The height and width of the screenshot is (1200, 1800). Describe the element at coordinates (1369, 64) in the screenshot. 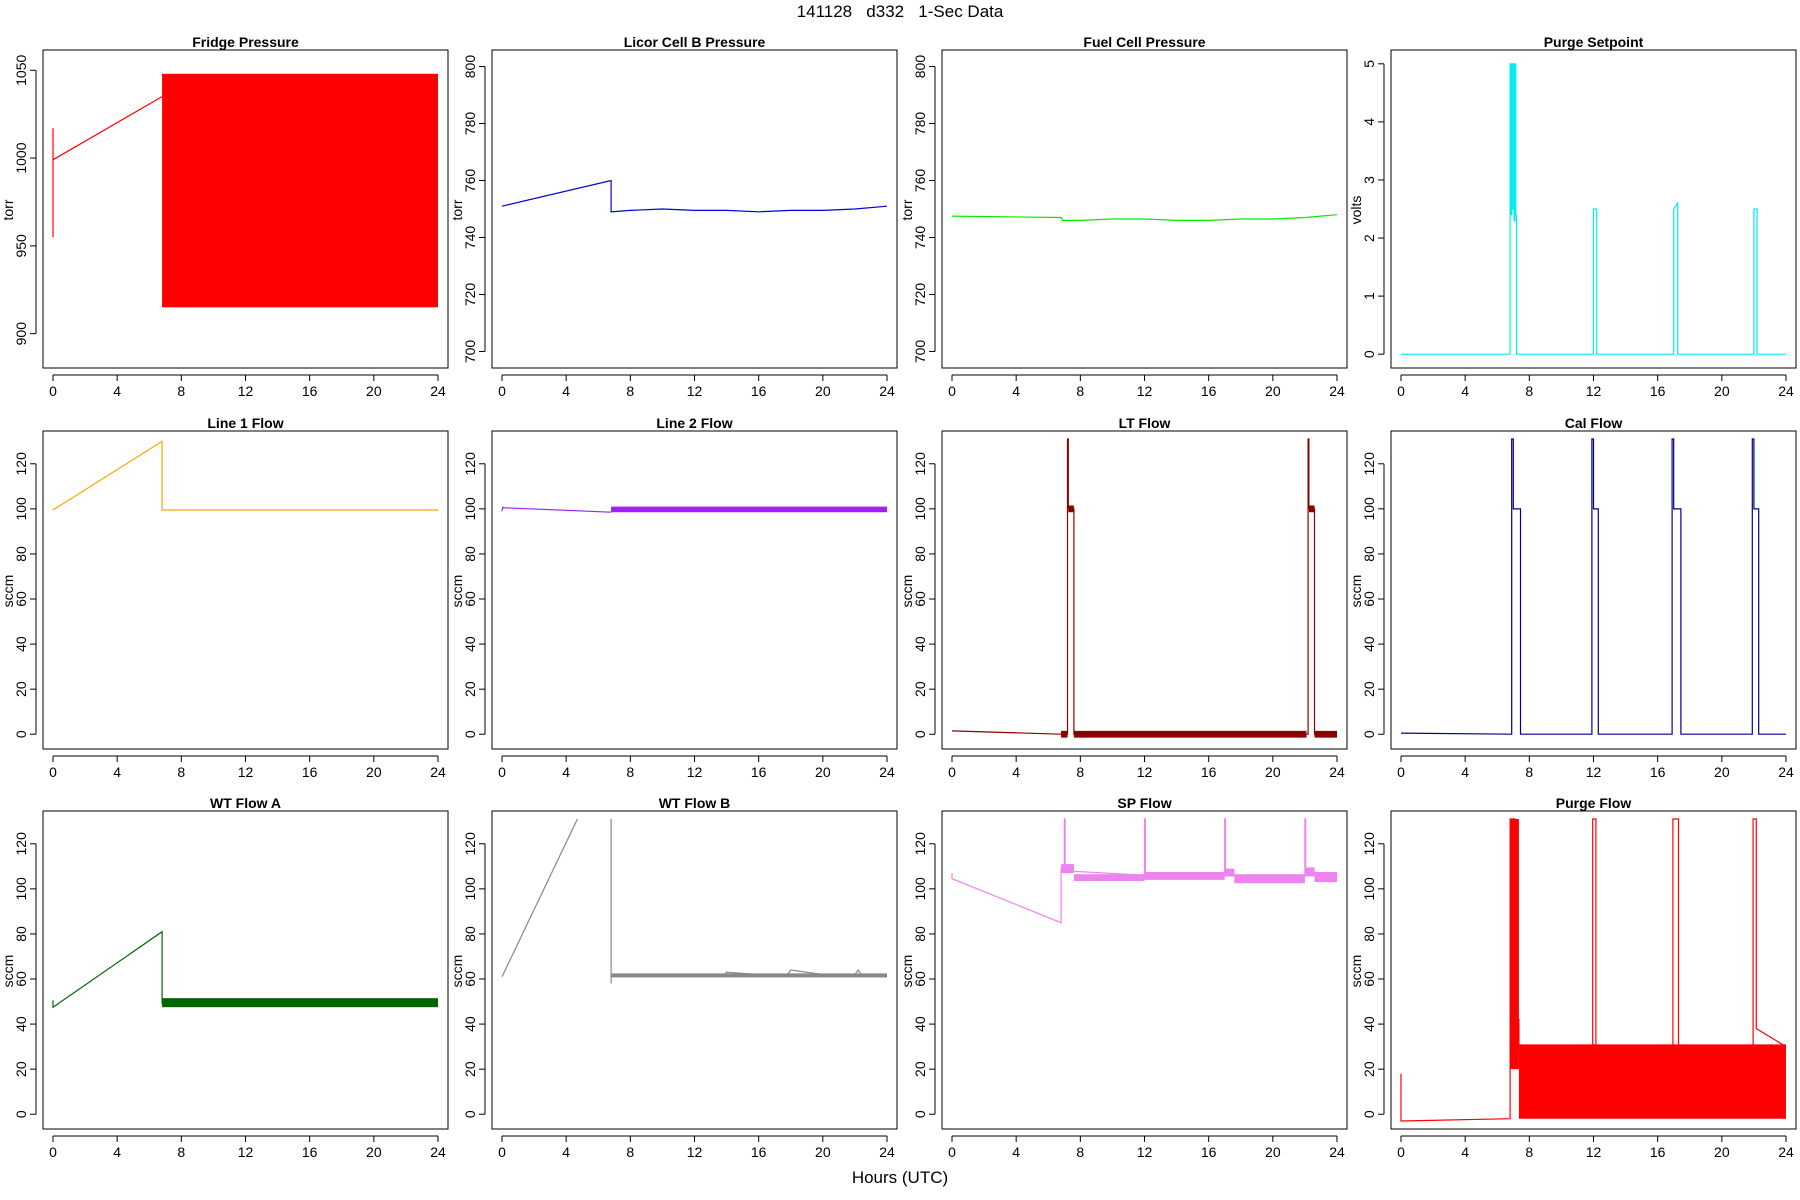

I see `y-tick-label: 5` at that location.